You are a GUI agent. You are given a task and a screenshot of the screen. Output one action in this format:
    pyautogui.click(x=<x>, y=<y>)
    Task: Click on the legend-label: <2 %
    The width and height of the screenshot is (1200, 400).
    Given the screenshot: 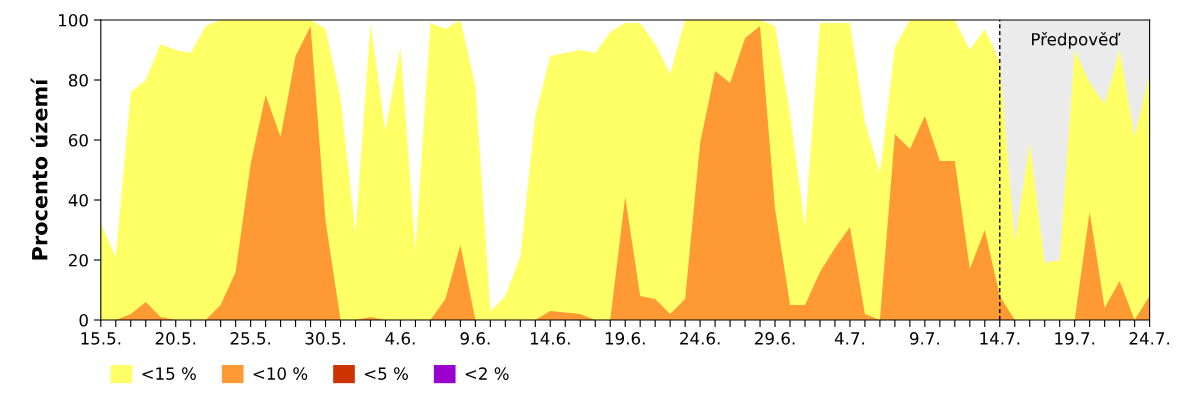 What is the action you would take?
    pyautogui.click(x=487, y=373)
    